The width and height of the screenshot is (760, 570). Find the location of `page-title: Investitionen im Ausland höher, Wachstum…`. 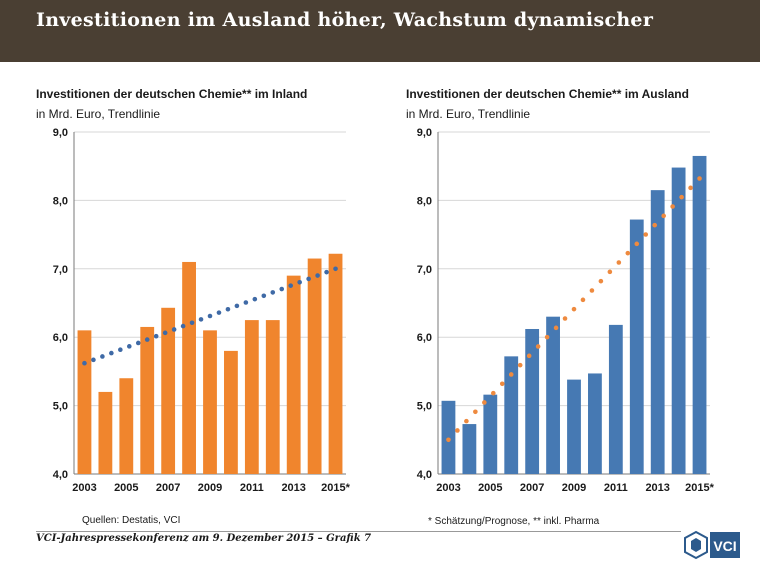

page-title: Investitionen im Ausland höher, Wachstum… is located at coordinates (345, 20).